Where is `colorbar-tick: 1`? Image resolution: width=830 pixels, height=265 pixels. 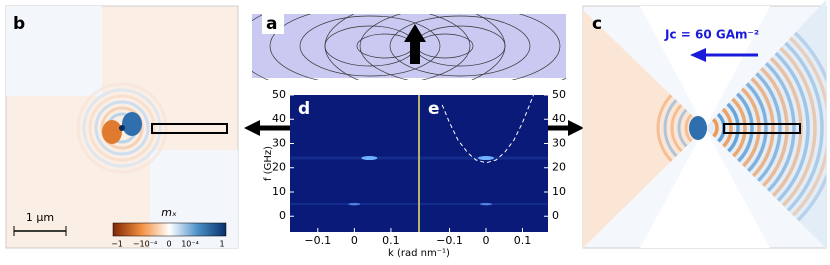
colorbar-tick: 1 is located at coordinates (221, 244).